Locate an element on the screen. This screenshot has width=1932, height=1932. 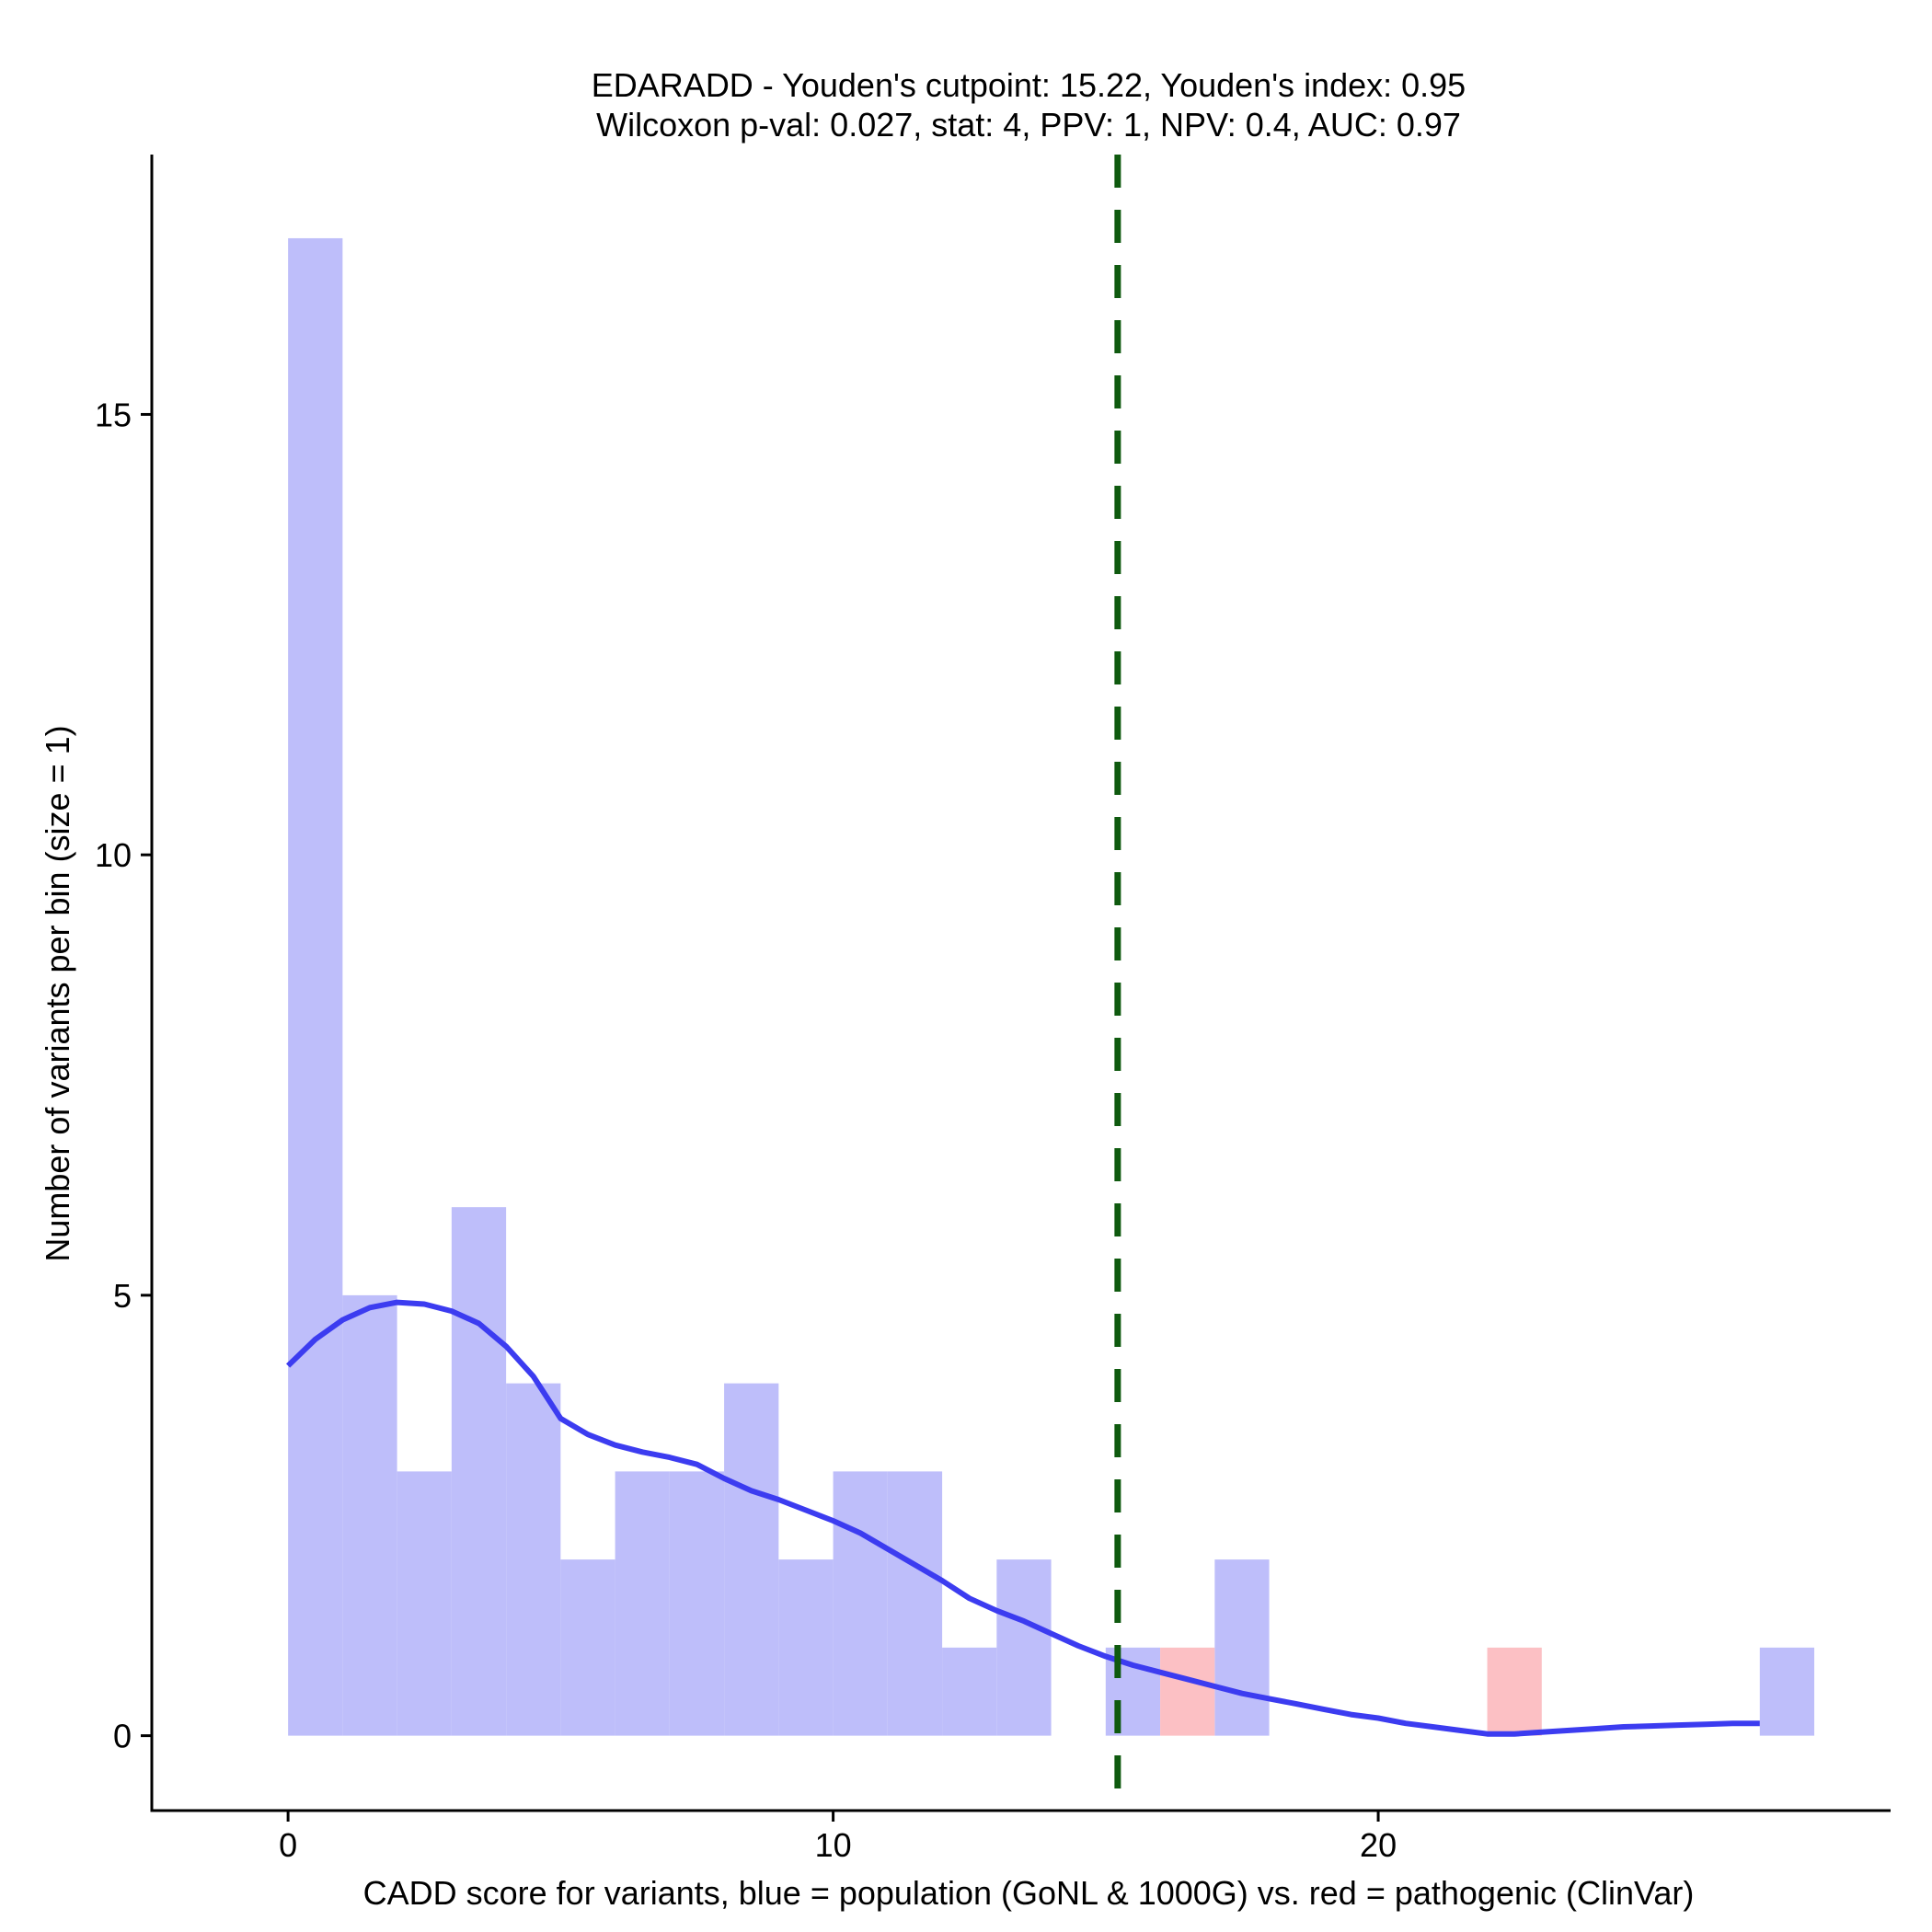
y-axis-label: Number of variants per bin (size = 1) is located at coordinates (57, 993).